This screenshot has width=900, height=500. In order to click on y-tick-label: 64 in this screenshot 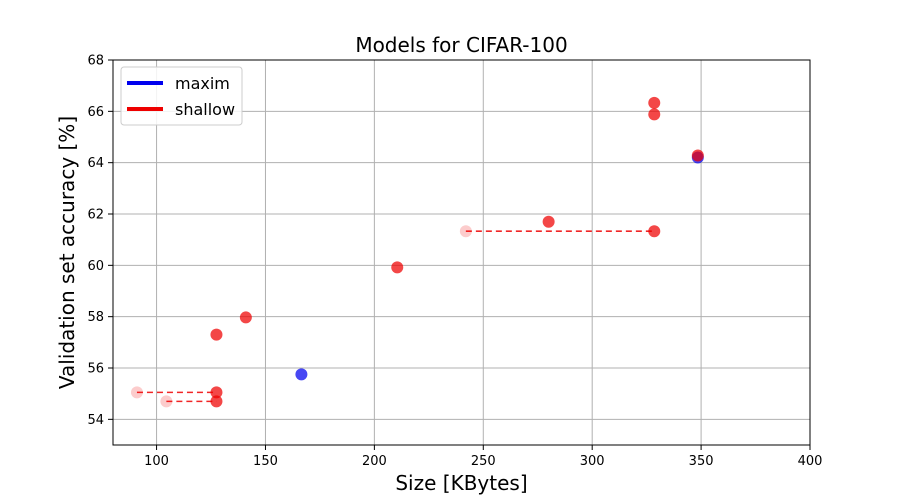, I will do `click(95, 163)`.